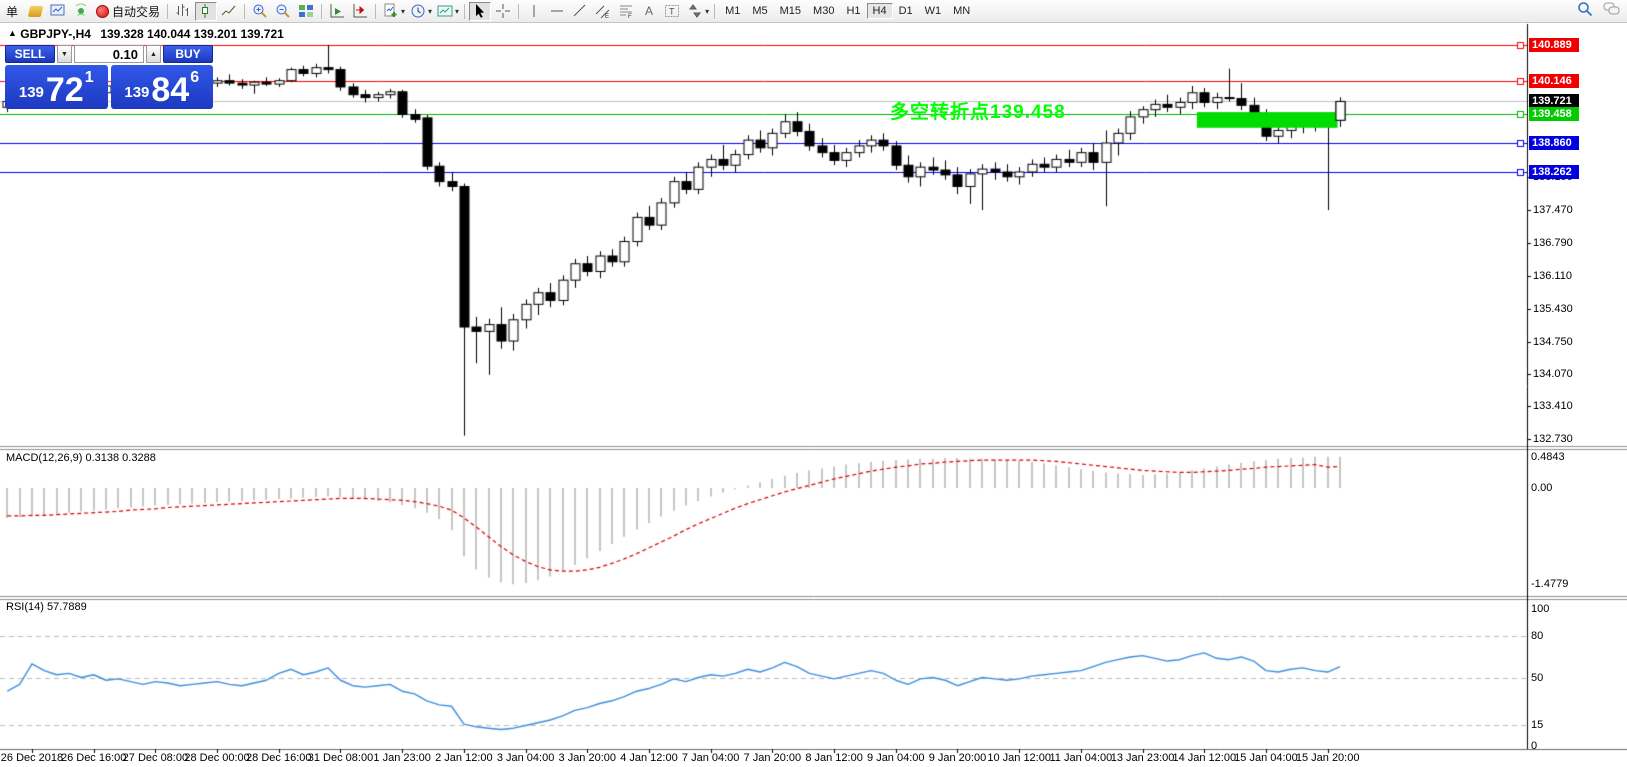  Describe the element at coordinates (933, 11) in the screenshot. I see `timeframe-w1: W1` at that location.